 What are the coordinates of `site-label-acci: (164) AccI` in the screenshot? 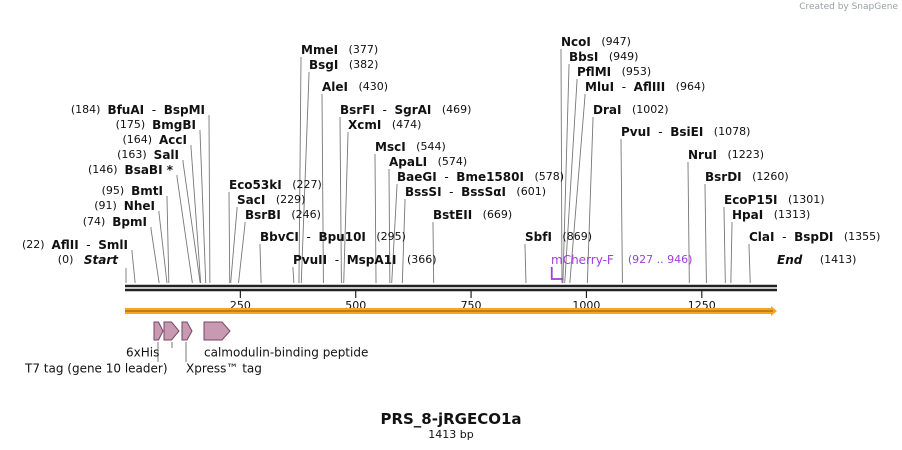 It's located at (154, 140).